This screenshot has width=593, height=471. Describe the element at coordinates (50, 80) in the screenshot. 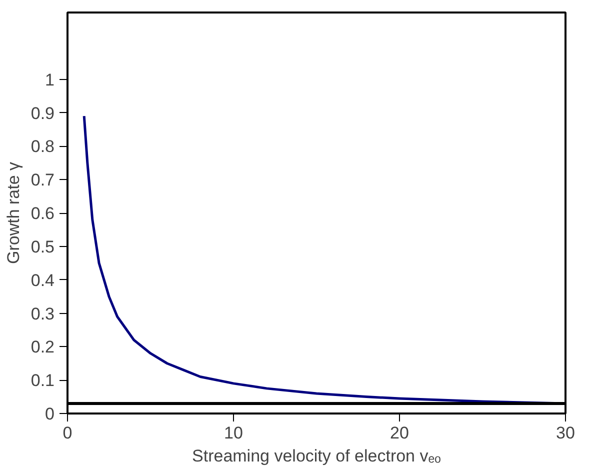

I see `y-tick-label: 1` at that location.